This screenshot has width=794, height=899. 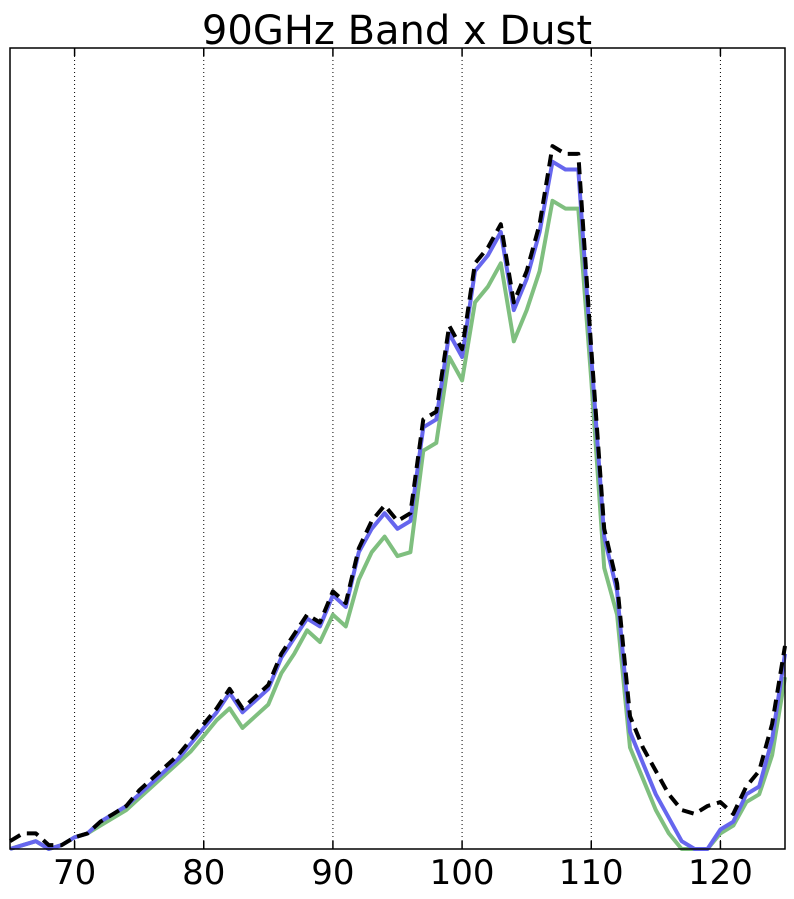 I want to click on x-tick-label-120: 120, so click(x=720, y=873).